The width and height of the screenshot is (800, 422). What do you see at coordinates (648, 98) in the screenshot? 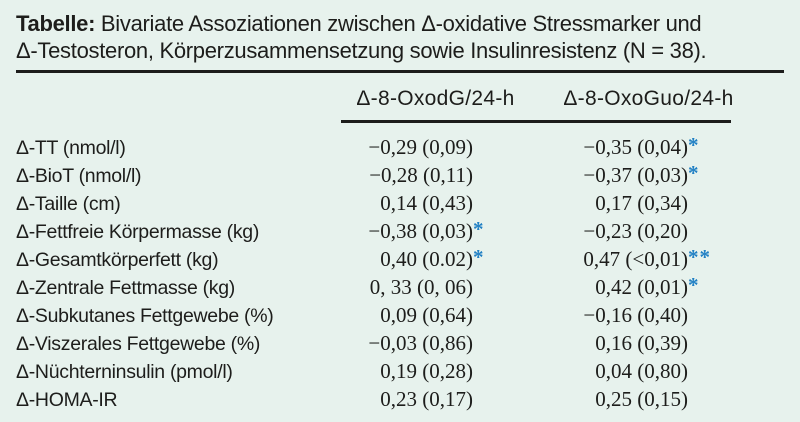
I see `column-header-oxoguo: Δ-8-OxoGuo/24-h` at bounding box center [648, 98].